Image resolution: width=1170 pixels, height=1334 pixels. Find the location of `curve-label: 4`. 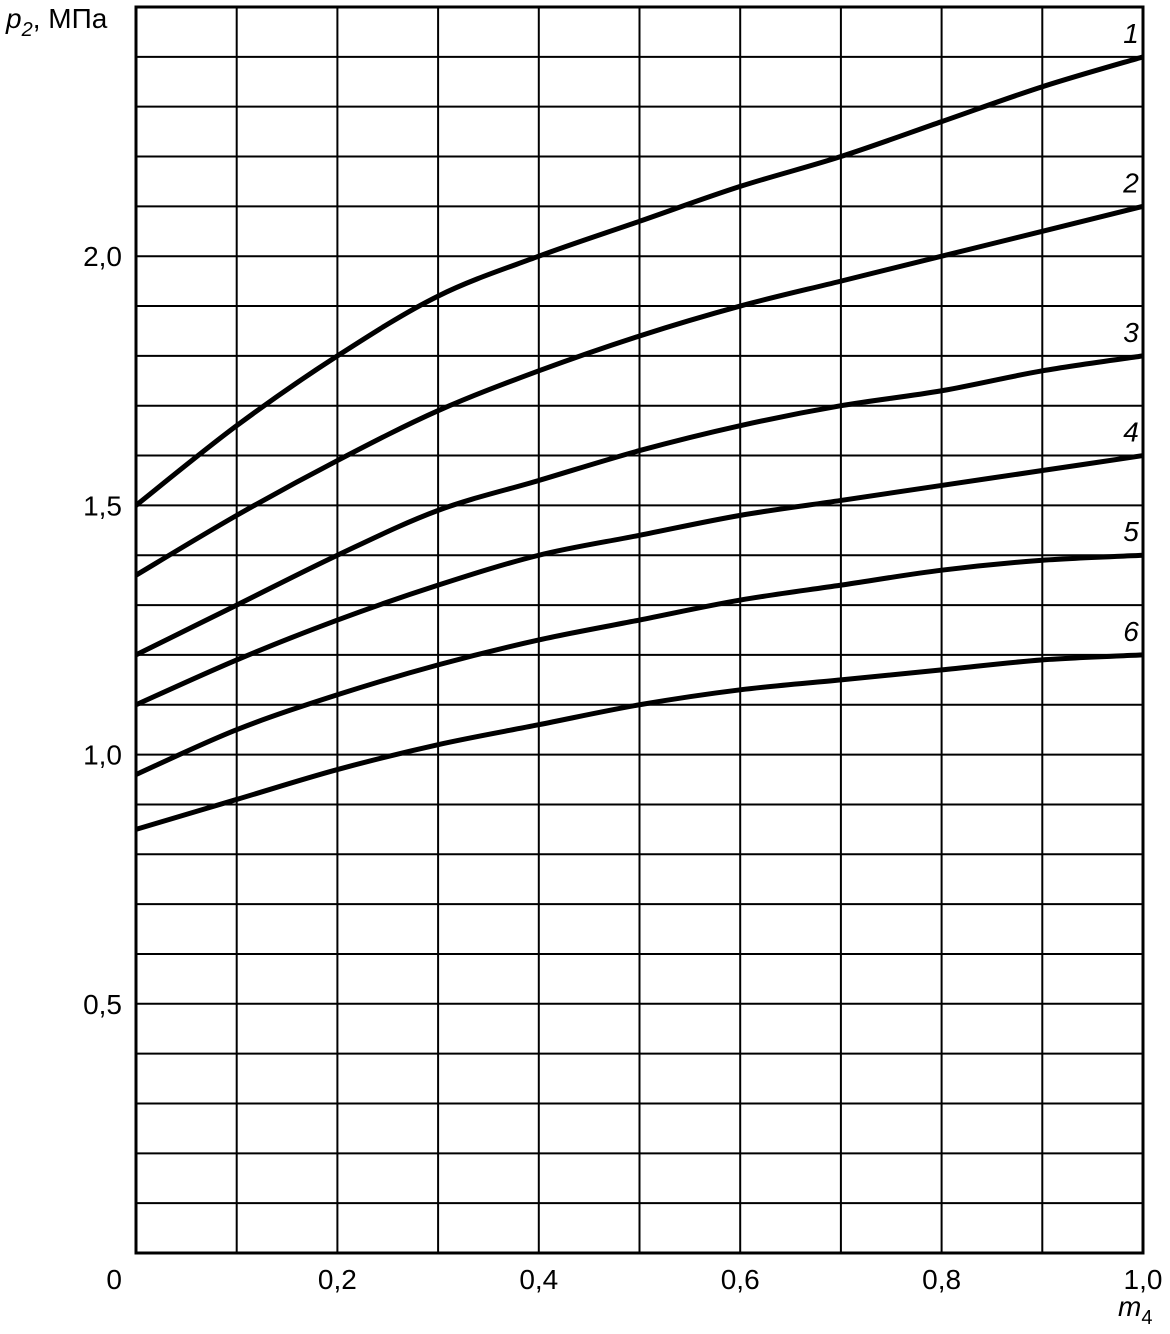

curve-label: 4 is located at coordinates (1131, 432).